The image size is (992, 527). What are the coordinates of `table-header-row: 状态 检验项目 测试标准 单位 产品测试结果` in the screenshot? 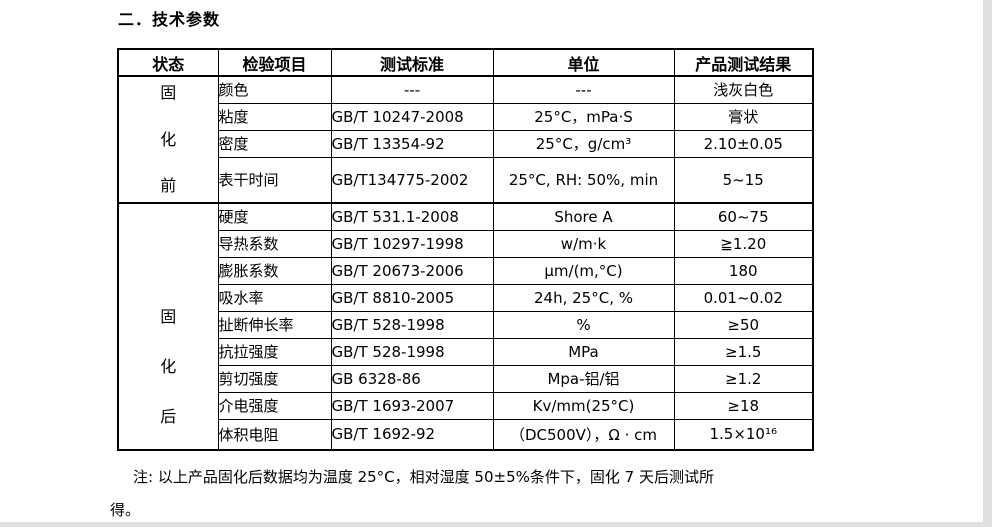 It's located at (465, 62).